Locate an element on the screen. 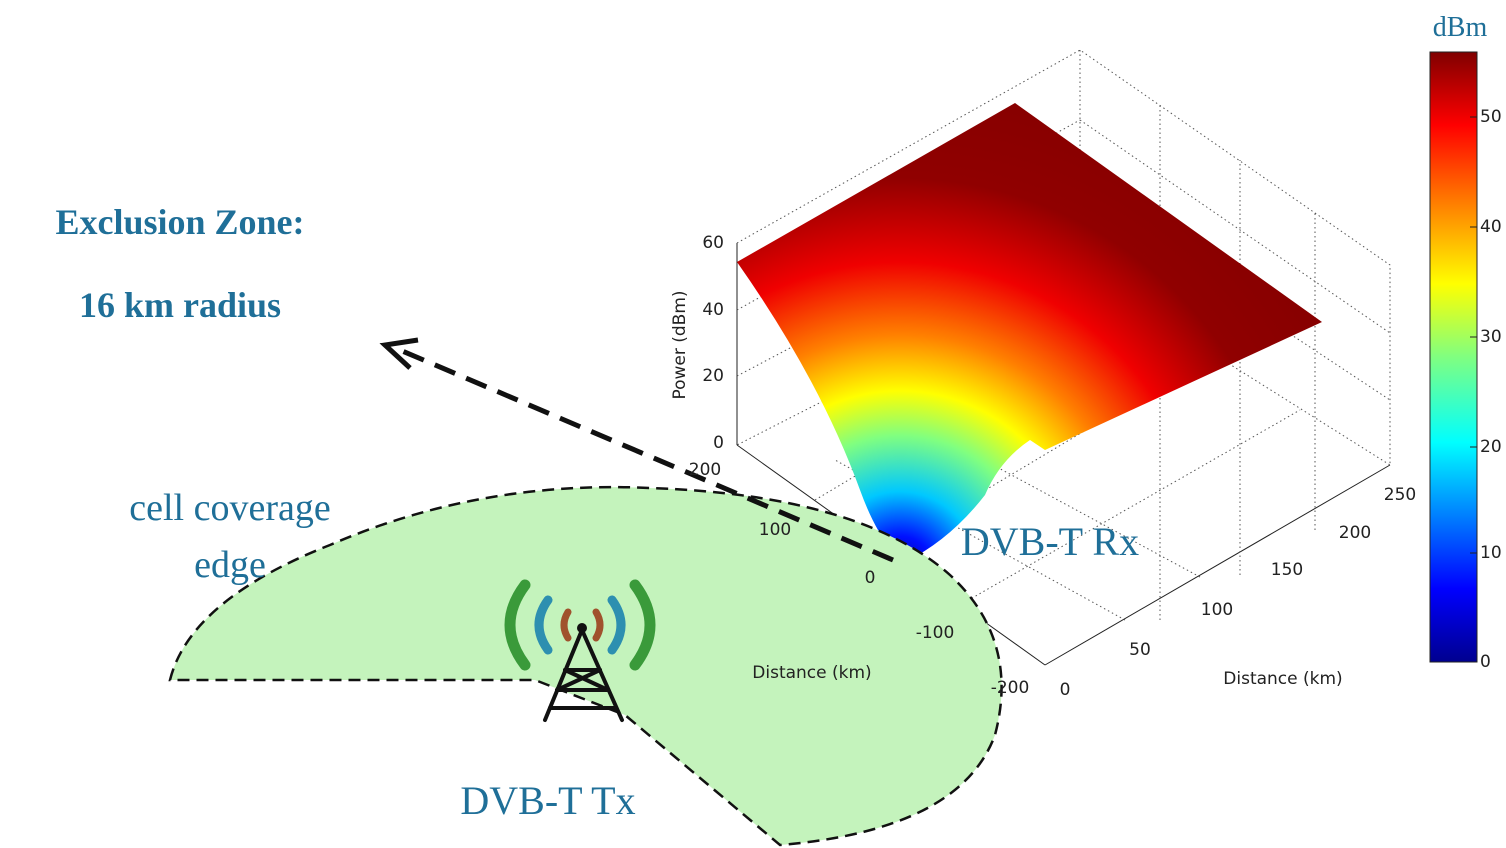 The width and height of the screenshot is (1506, 848). z-tick: 40 is located at coordinates (713, 310).